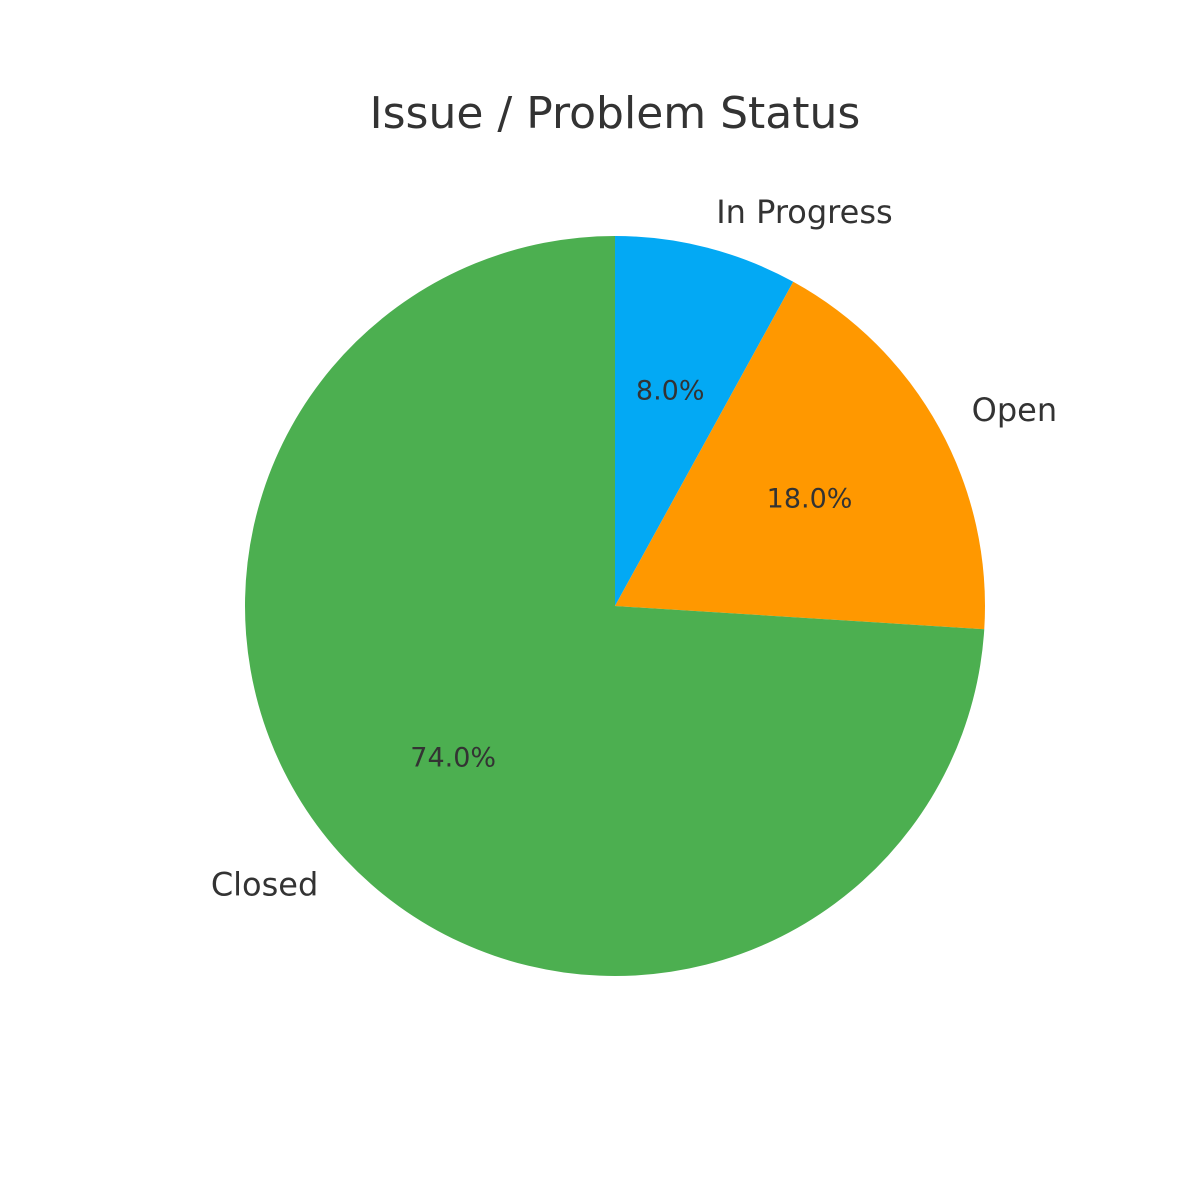 The image size is (1200, 1200). What do you see at coordinates (800, 455) in the screenshot?
I see `pie-slice-open` at bounding box center [800, 455].